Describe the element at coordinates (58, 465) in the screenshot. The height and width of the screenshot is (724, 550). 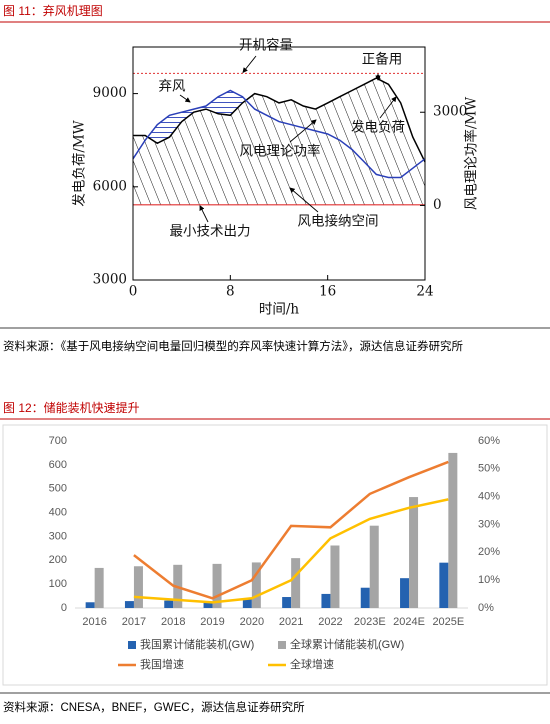
I see `y-tick-label: 600` at that location.